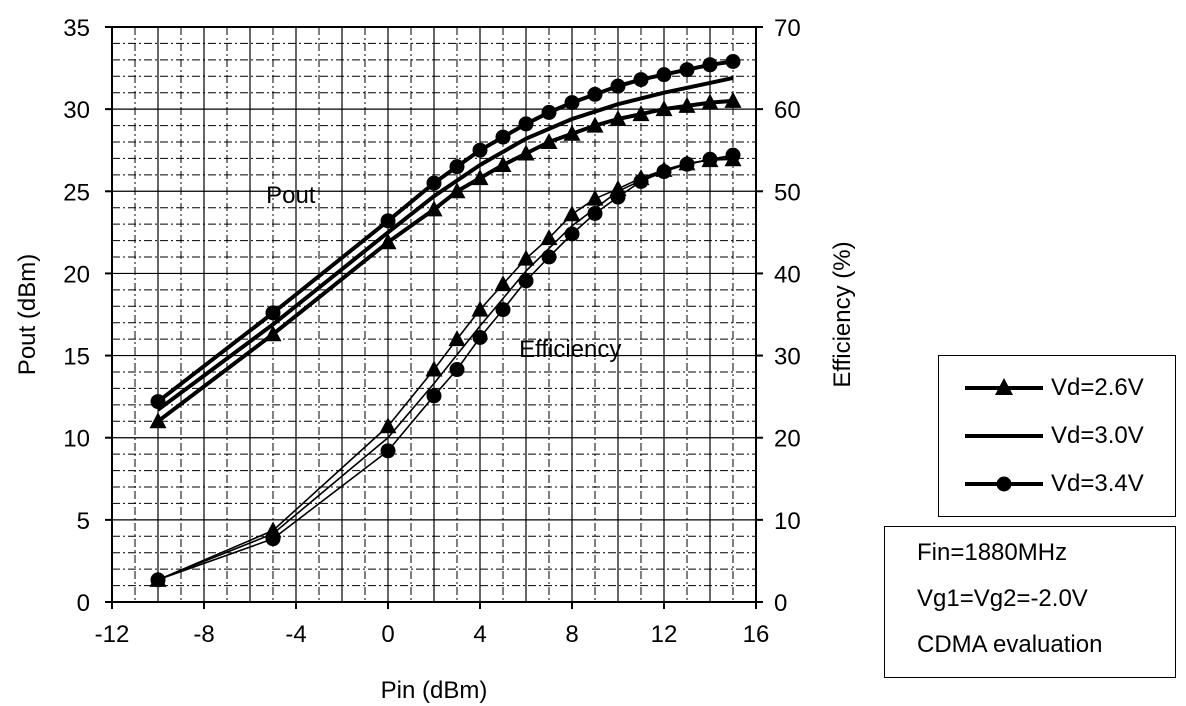  Describe the element at coordinates (1004, 484) in the screenshot. I see `circle-marker-icon` at that location.